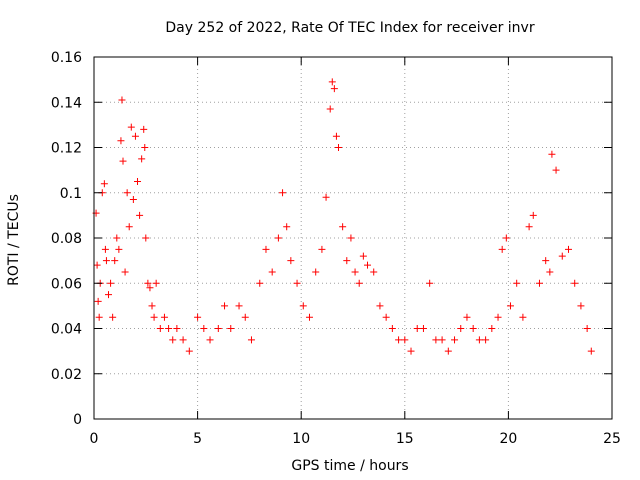 The width and height of the screenshot is (640, 480). Describe the element at coordinates (508, 439) in the screenshot. I see `x-tick-label: 20` at that location.